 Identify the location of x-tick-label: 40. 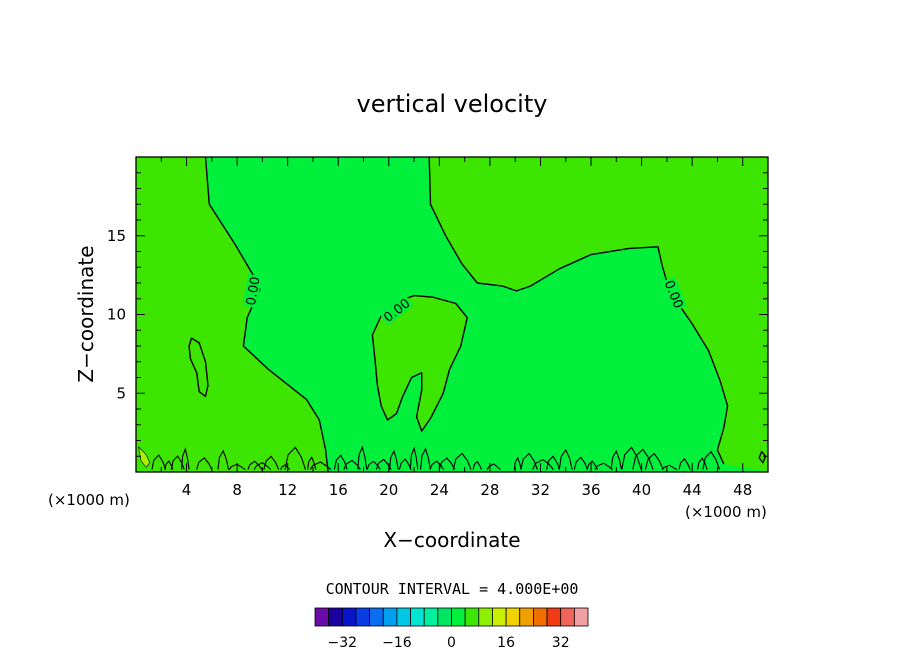
(641, 490).